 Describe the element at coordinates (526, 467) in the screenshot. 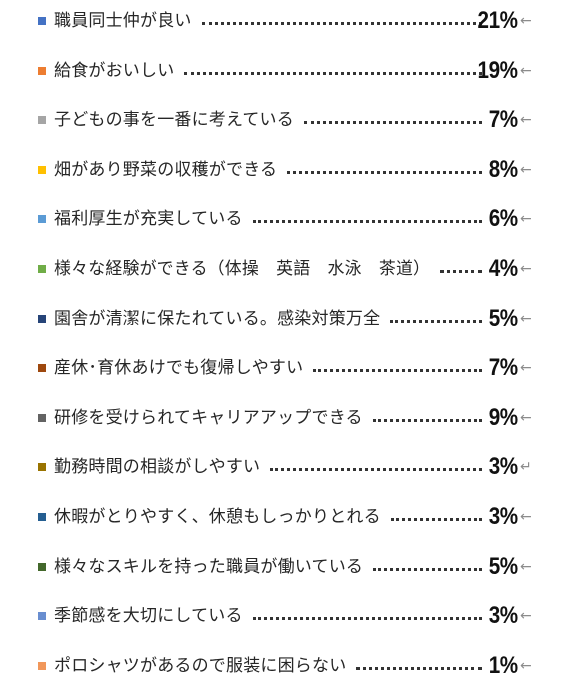

I see `return-mark-icon: ↵` at that location.